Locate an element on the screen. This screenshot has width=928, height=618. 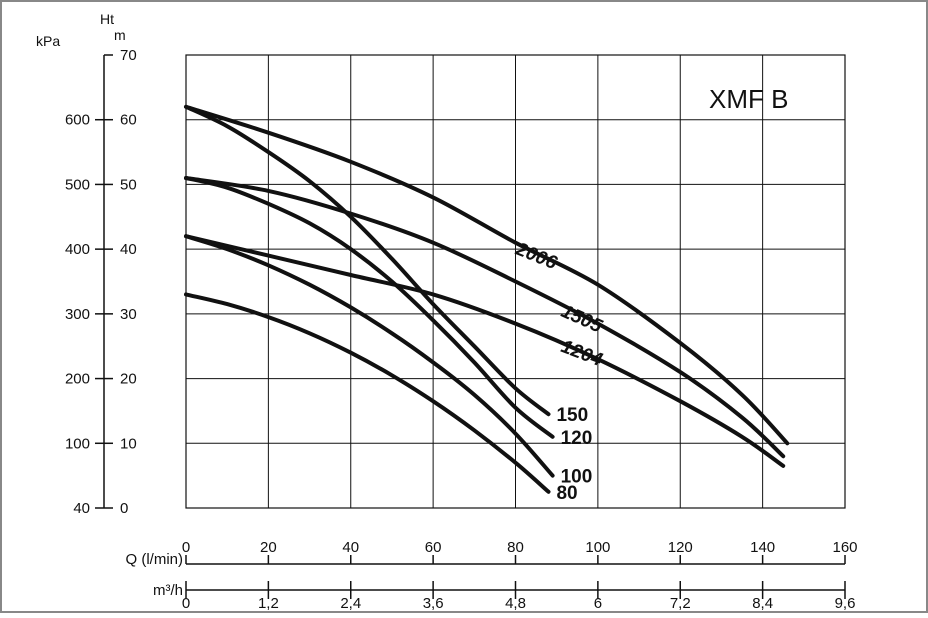
y-left-tick-label: 400 is located at coordinates (77, 249).